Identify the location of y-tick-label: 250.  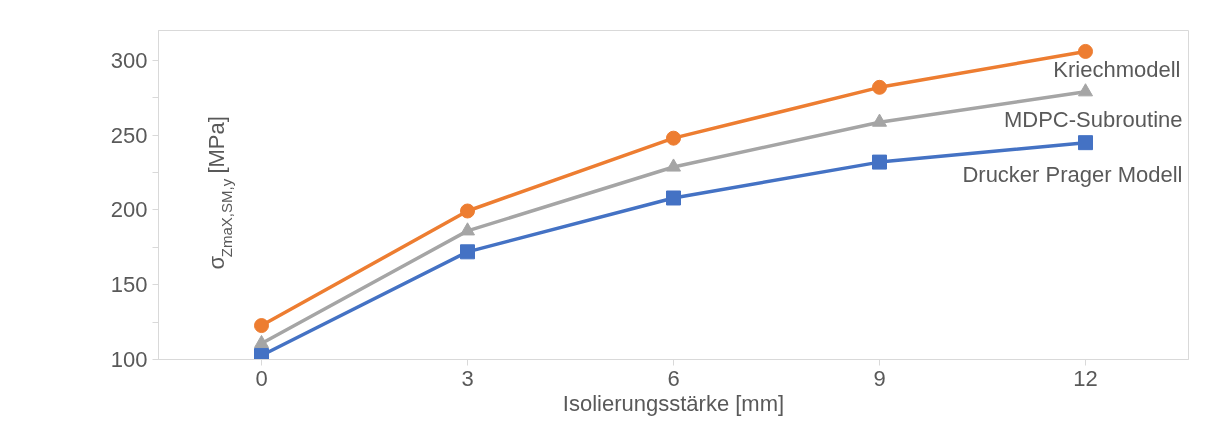
(129, 135).